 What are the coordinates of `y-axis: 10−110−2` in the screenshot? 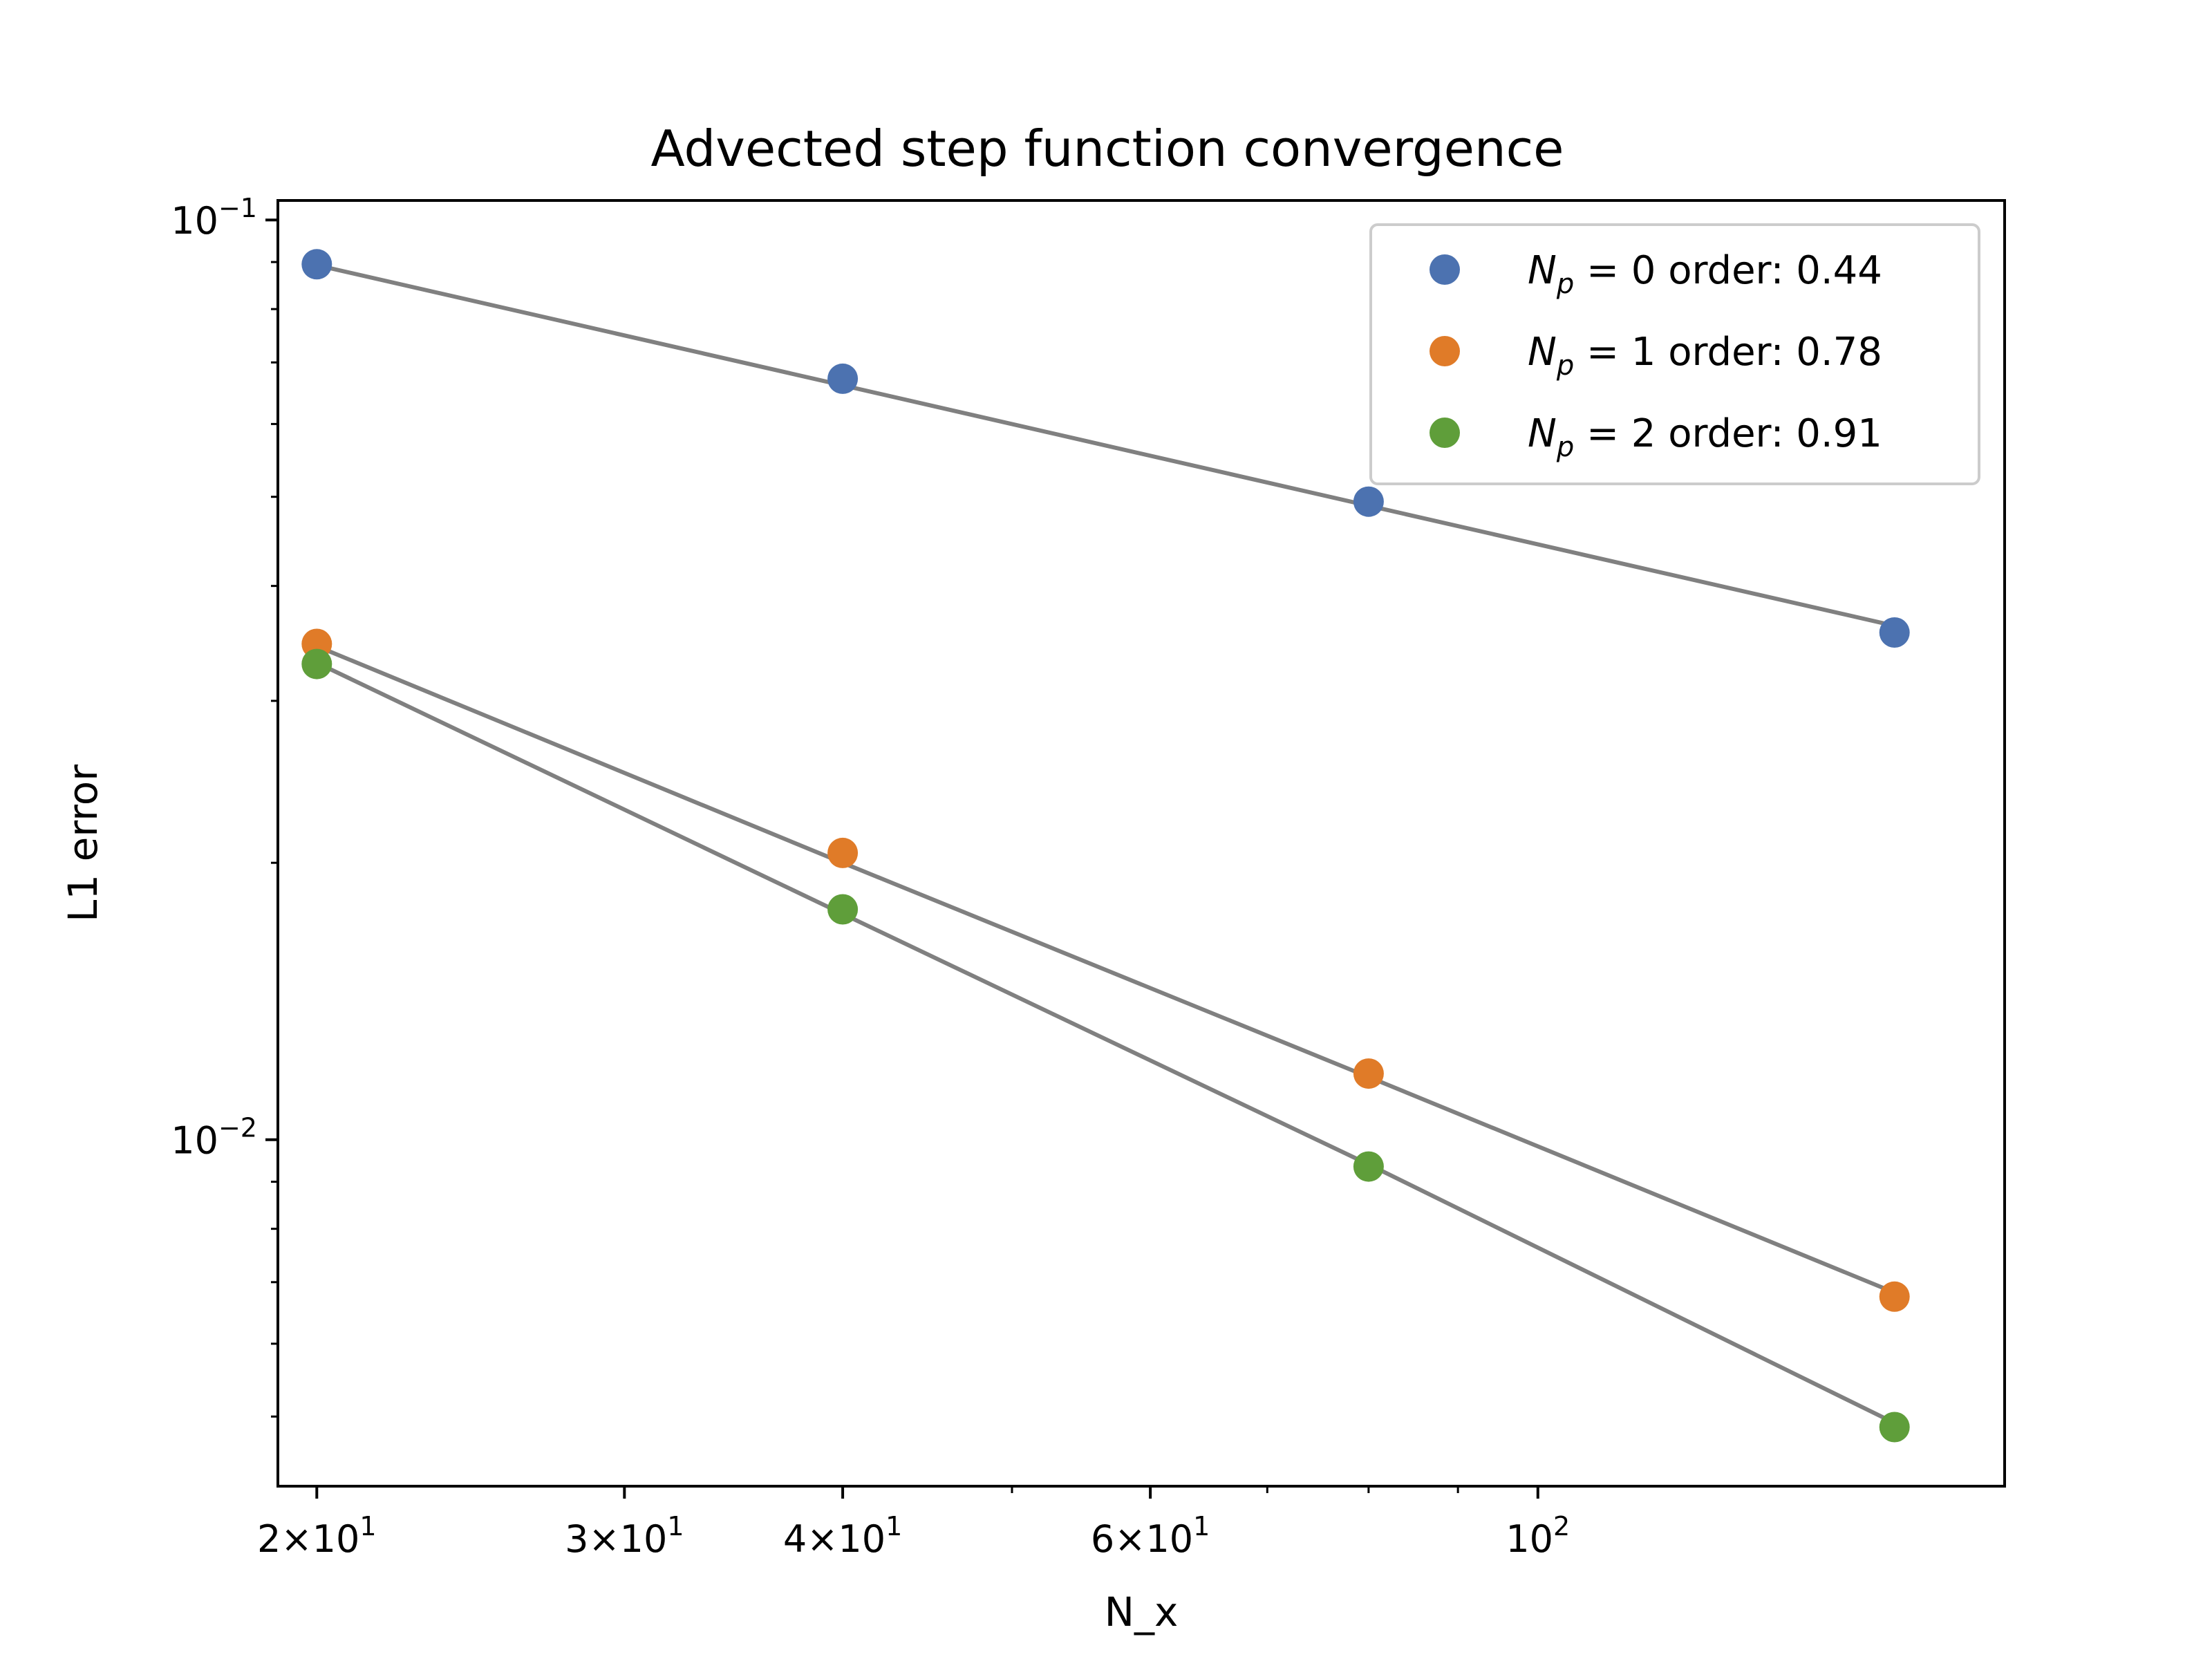 It's located at (225, 805).